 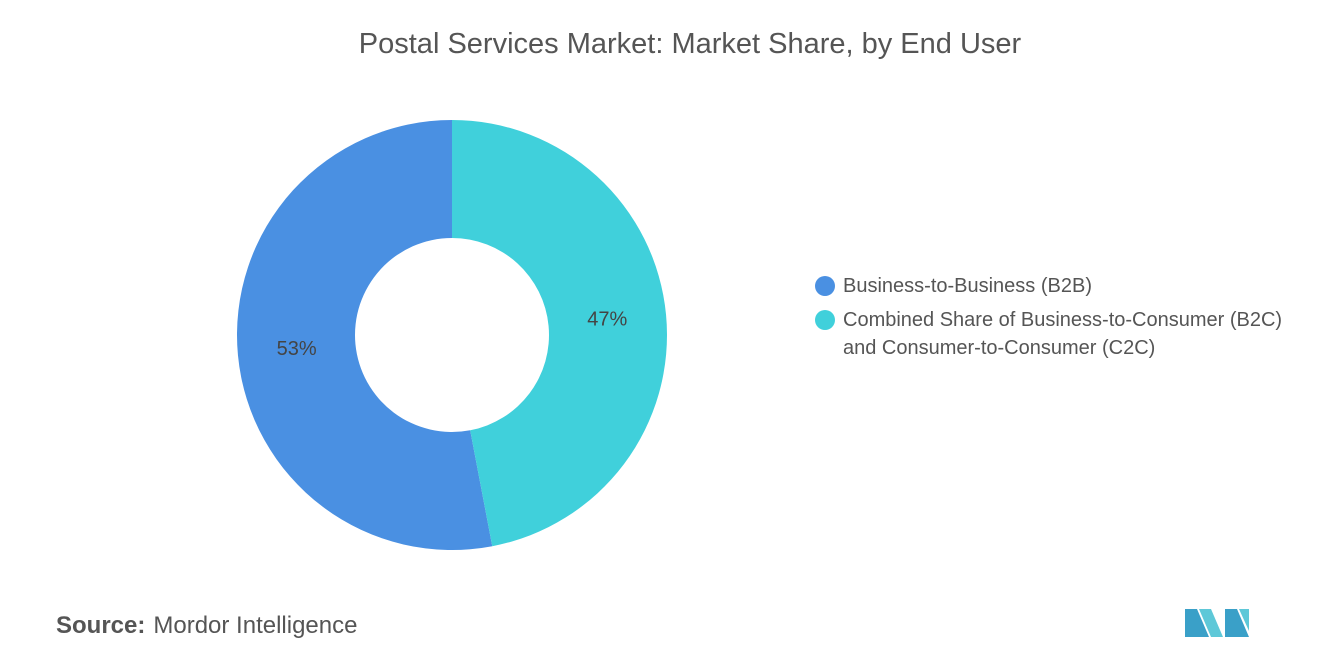 I want to click on source-text: Mordor Intelligence, so click(x=255, y=625).